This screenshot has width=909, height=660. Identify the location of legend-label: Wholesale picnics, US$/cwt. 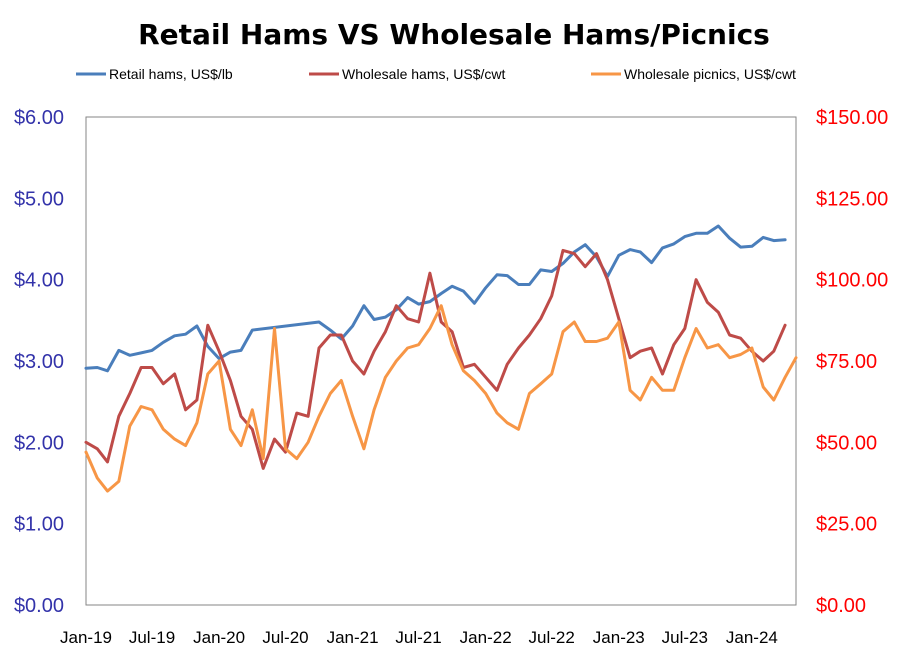
(710, 74).